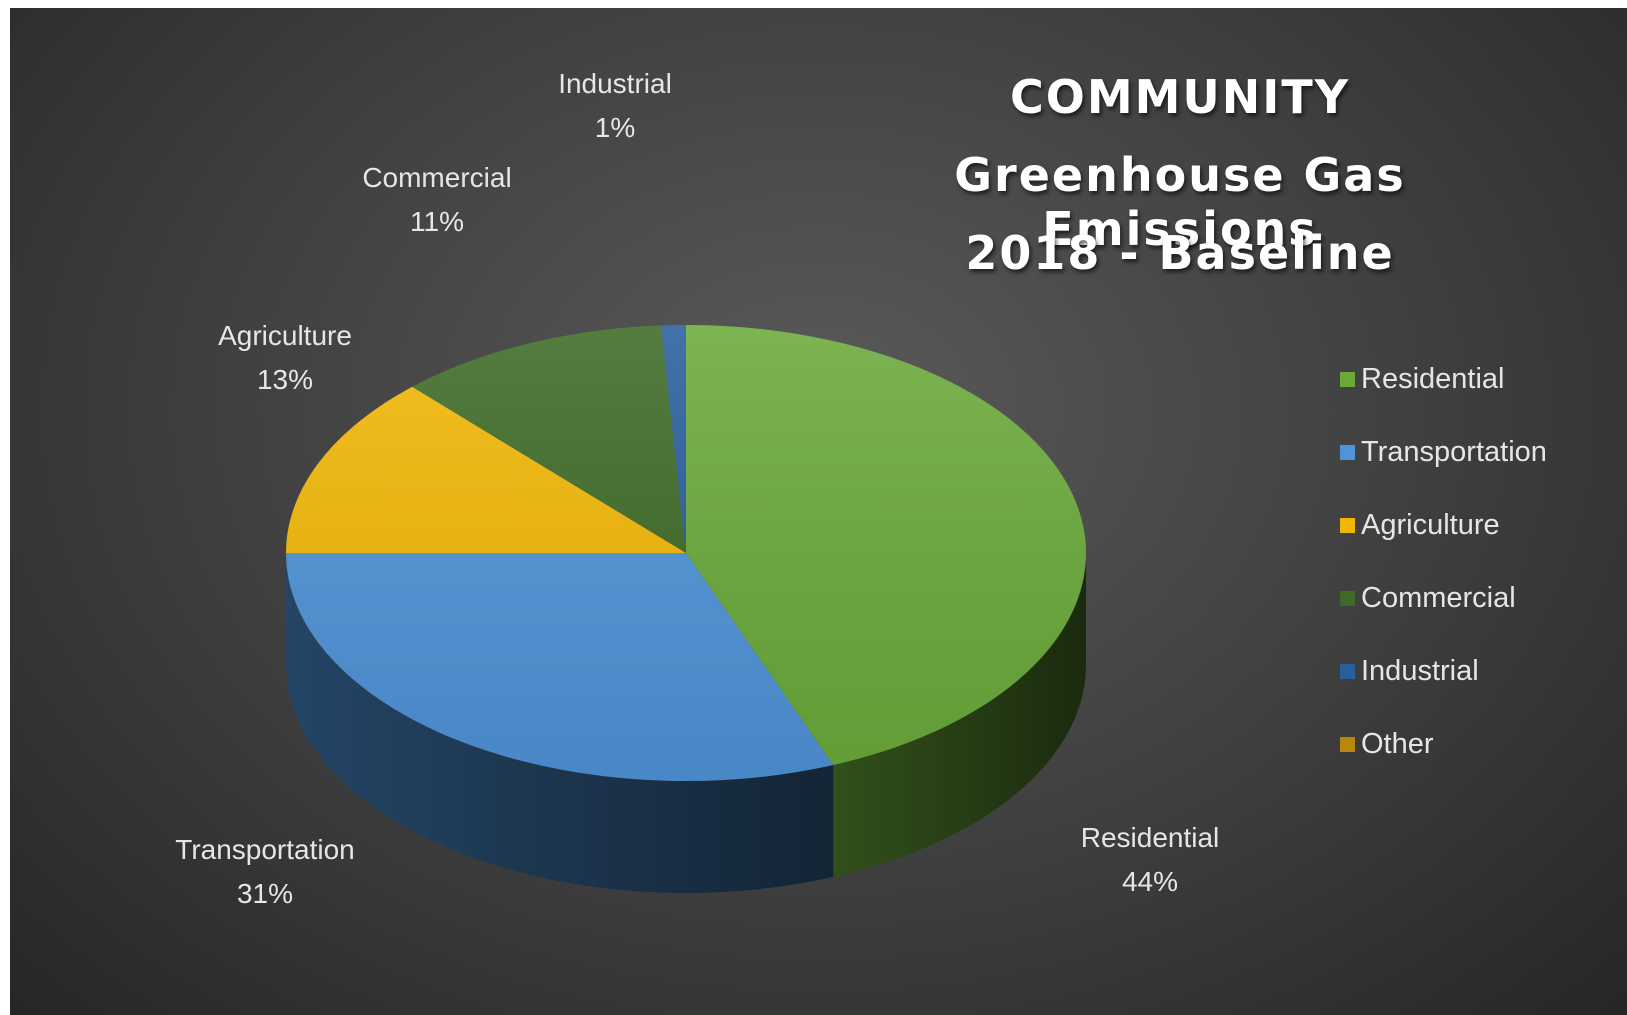 This screenshot has width=1627, height=1015. I want to click on legend-item-agriculture: Agriculture, so click(1443, 525).